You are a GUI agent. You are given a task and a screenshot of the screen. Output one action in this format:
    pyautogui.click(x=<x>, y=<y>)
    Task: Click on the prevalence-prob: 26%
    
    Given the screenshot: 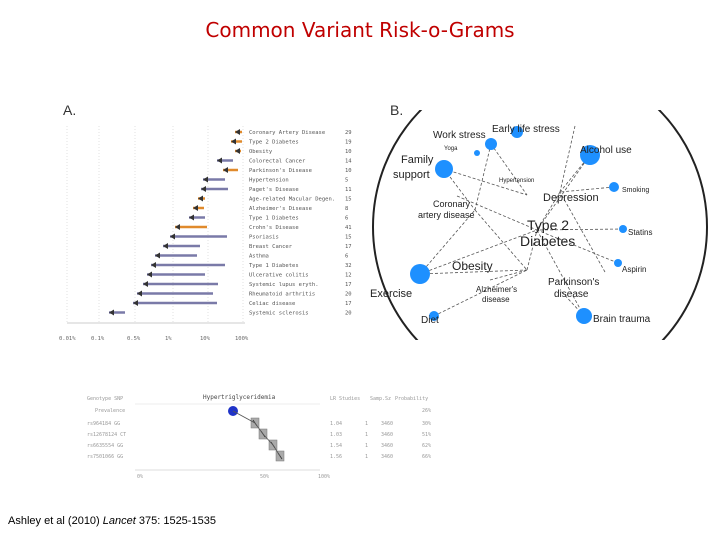 What is the action you would take?
    pyautogui.click(x=426, y=411)
    